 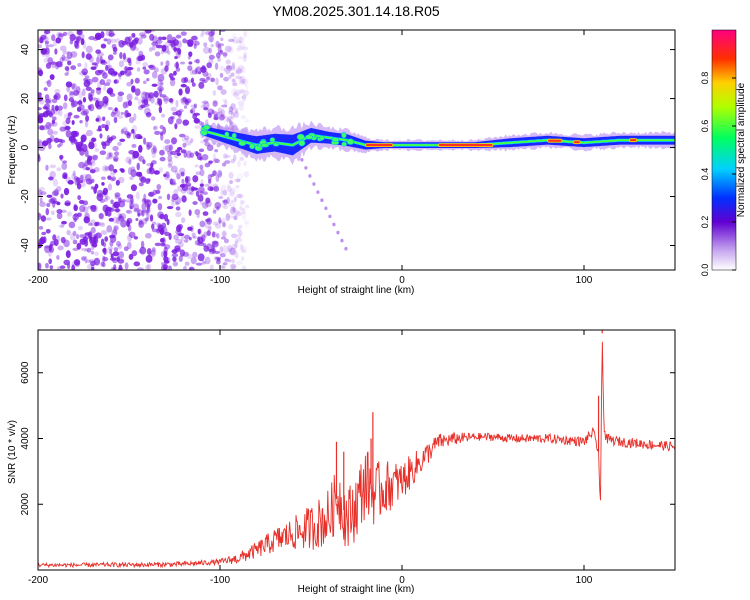 What do you see at coordinates (437, 142) in the screenshot?
I see `signal-band` at bounding box center [437, 142].